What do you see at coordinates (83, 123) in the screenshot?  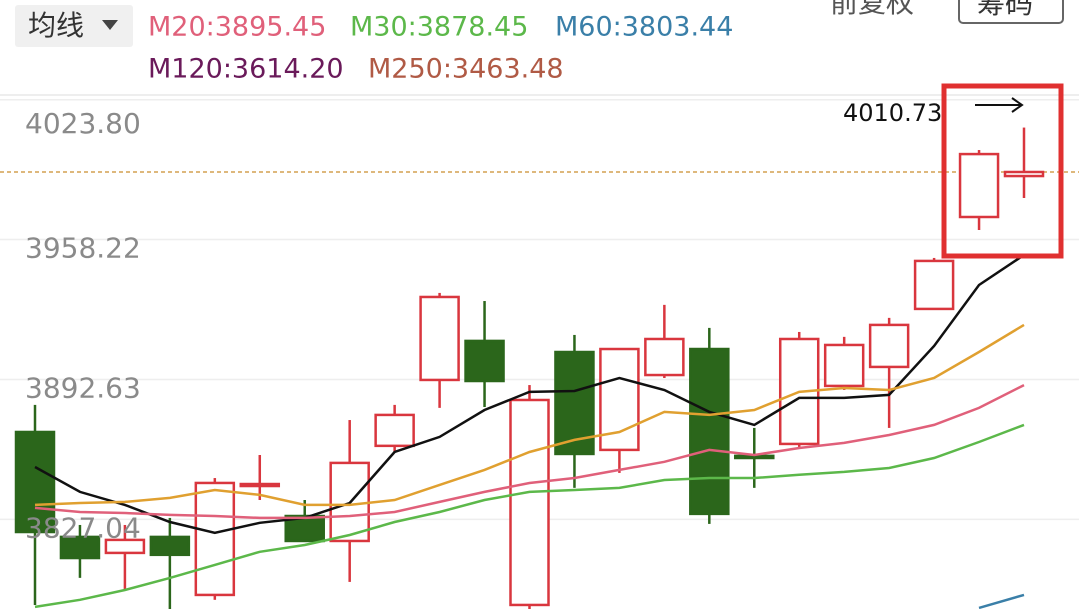 I see `y-tick-label: 4023.80` at bounding box center [83, 123].